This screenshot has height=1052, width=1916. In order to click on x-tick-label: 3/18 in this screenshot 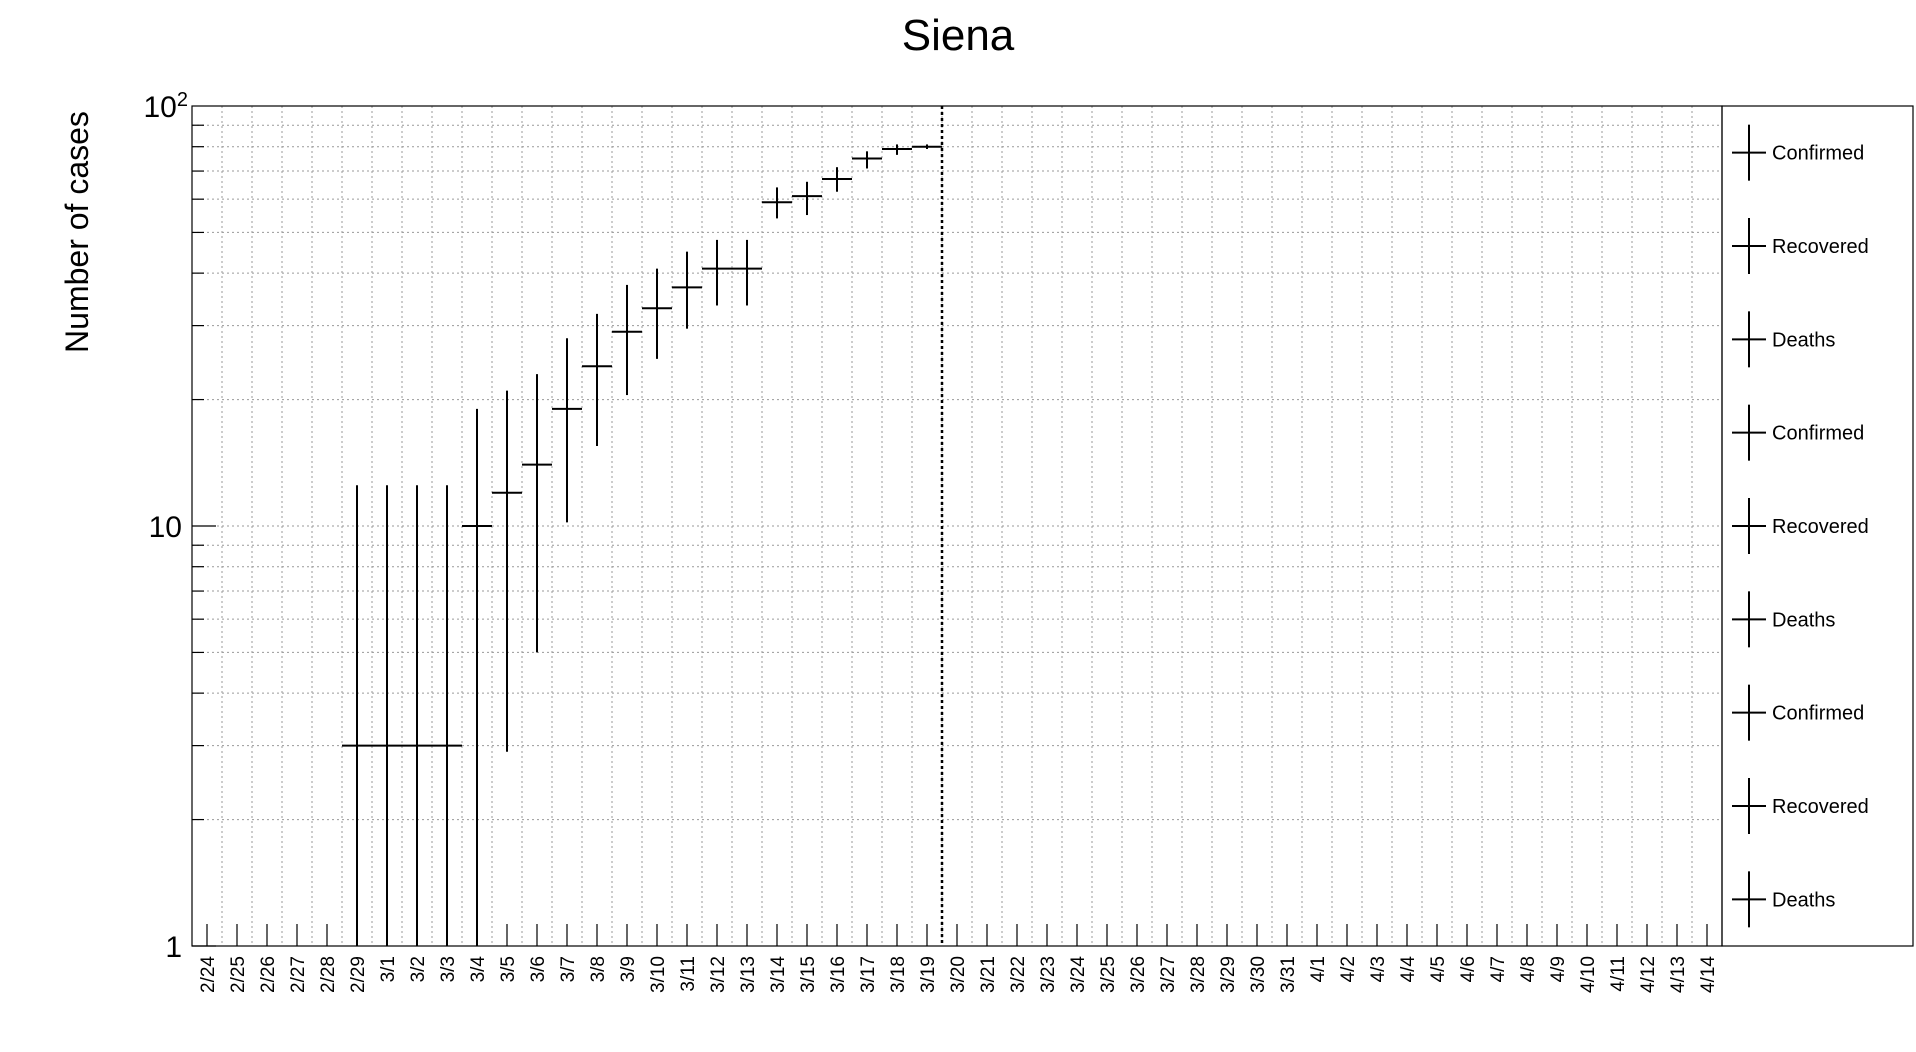, I will do `click(898, 974)`.